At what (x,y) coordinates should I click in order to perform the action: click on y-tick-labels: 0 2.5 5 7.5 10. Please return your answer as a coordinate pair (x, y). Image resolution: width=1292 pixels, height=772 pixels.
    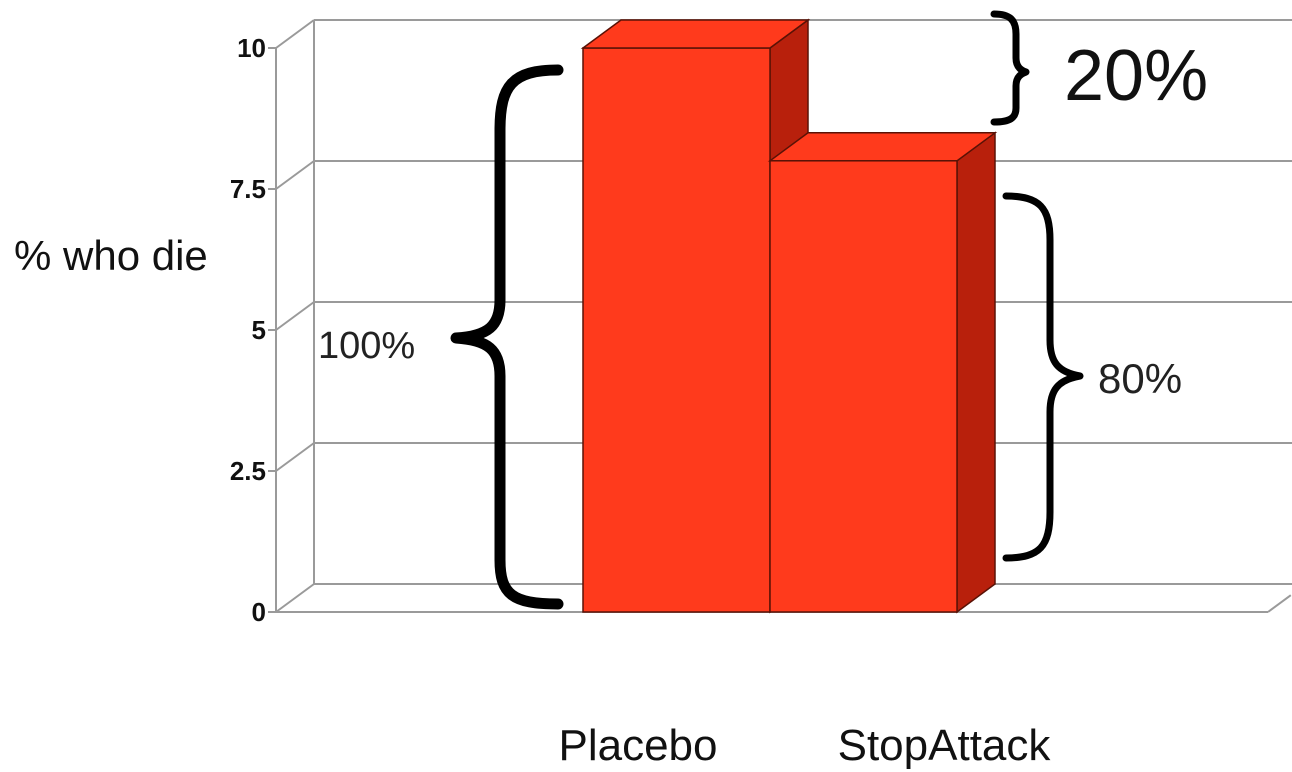
    Looking at the image, I should click on (248, 330).